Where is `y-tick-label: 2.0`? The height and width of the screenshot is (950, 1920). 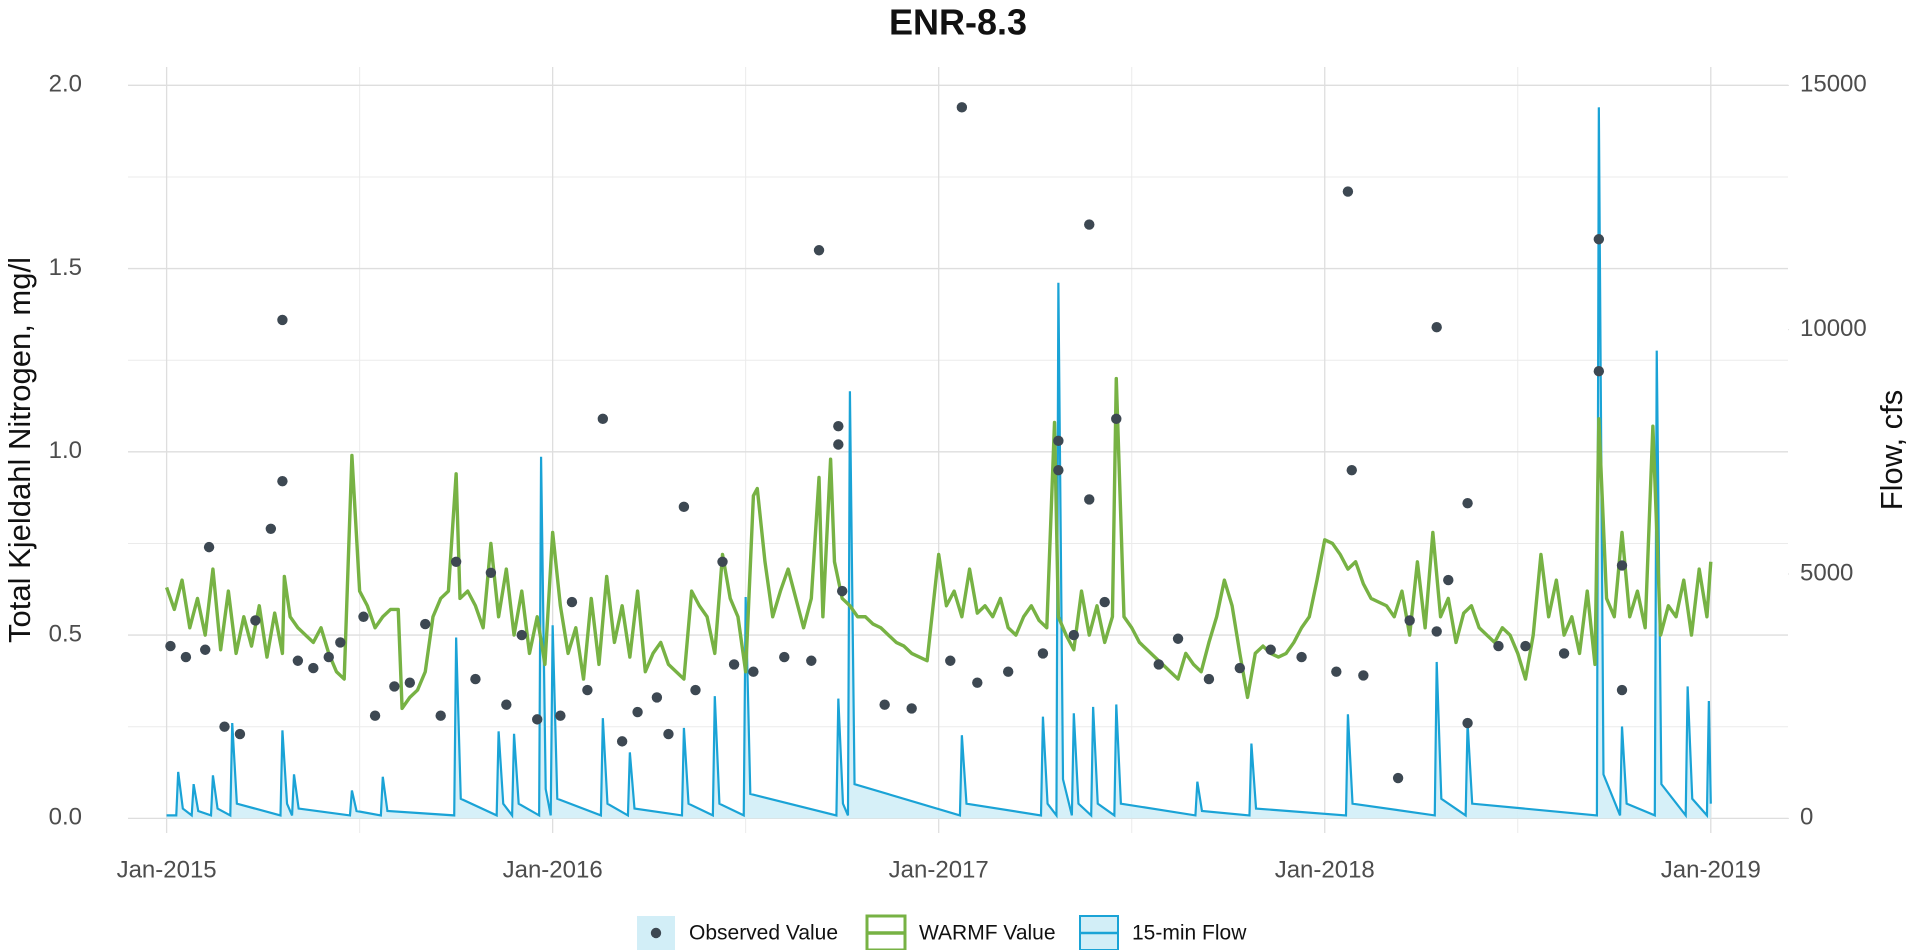
y-tick-label: 2.0 is located at coordinates (65, 84).